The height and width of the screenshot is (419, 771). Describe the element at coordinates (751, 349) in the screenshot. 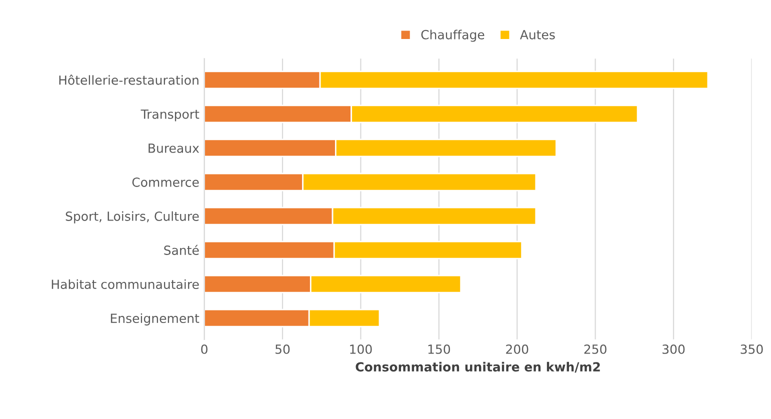

I see `x-tick-label: 350` at that location.